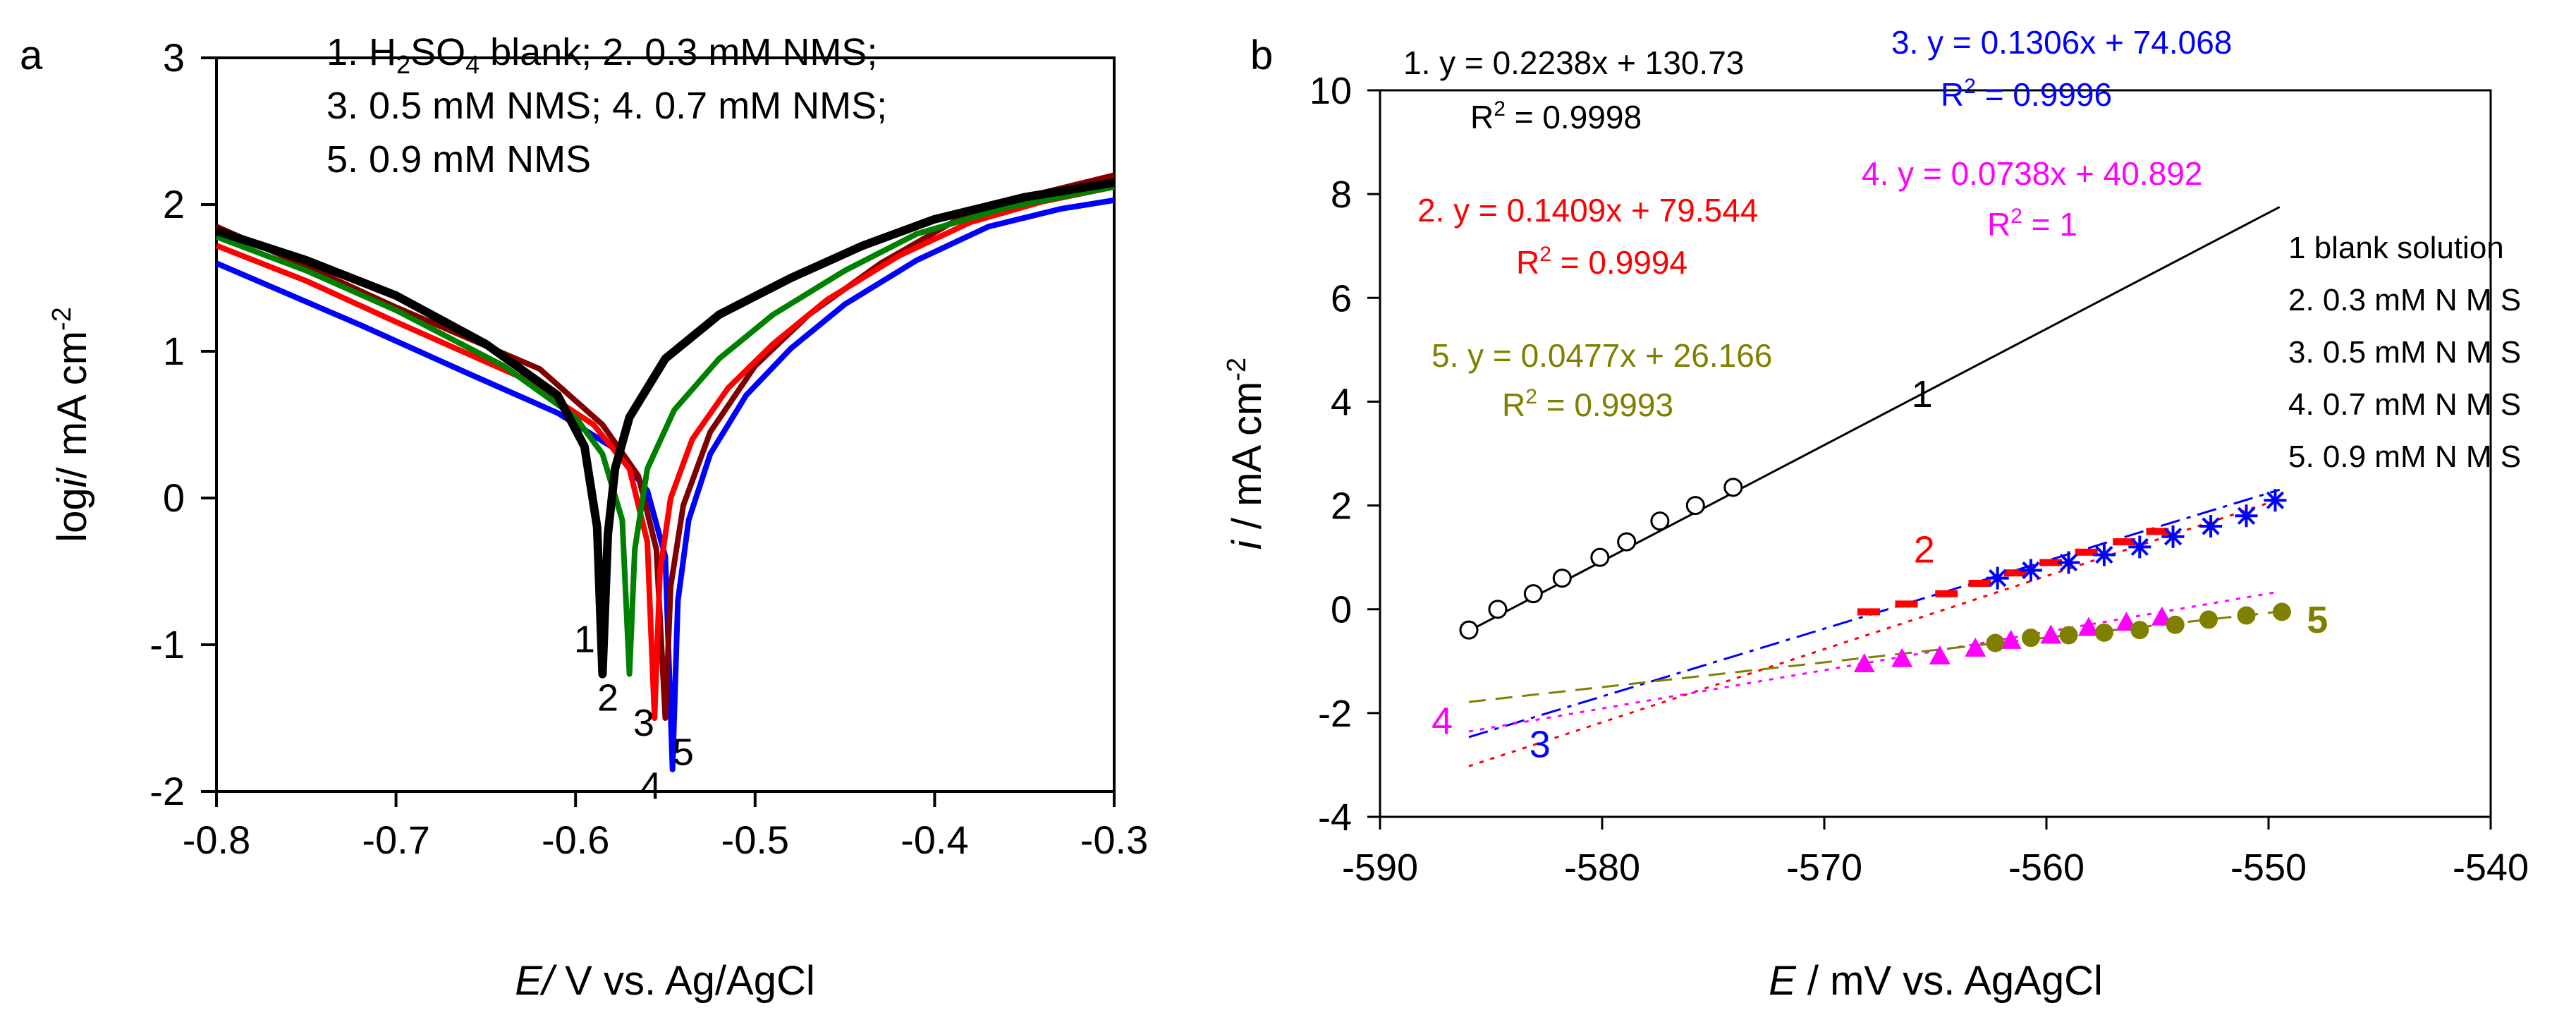 The height and width of the screenshot is (1020, 2576). What do you see at coordinates (601, 55) in the screenshot?
I see `panel-a-legend-line-1: 1. H2SO4 blank; 2. 0.3 mM NMS;` at bounding box center [601, 55].